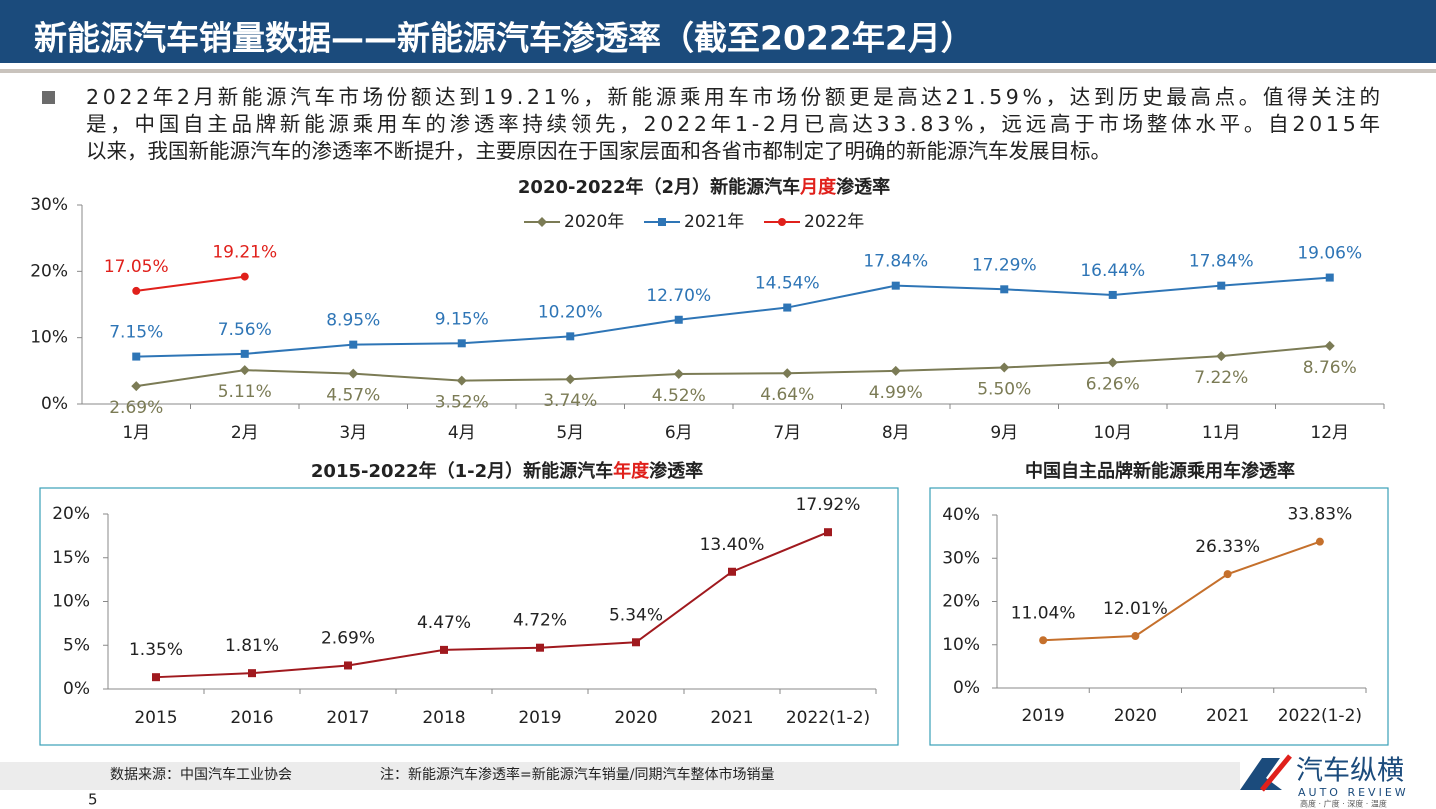 The width and height of the screenshot is (1436, 809). What do you see at coordinates (93, 800) in the screenshot?
I see `page-number: 5` at bounding box center [93, 800].